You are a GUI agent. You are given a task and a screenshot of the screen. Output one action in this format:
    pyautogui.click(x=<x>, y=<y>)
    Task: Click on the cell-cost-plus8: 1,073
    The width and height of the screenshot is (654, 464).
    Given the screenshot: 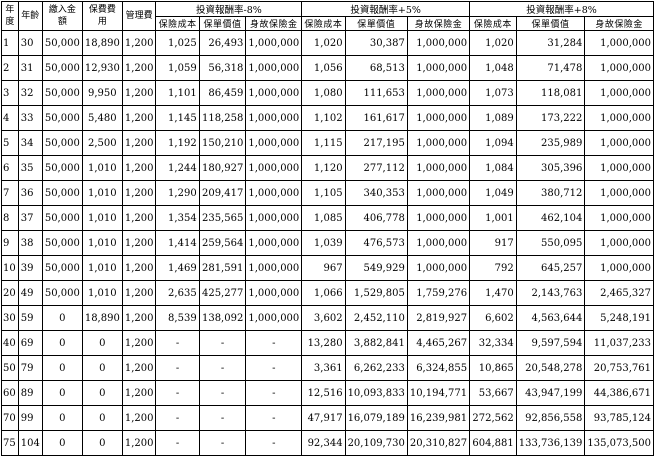 What is the action you would take?
    pyautogui.click(x=493, y=93)
    